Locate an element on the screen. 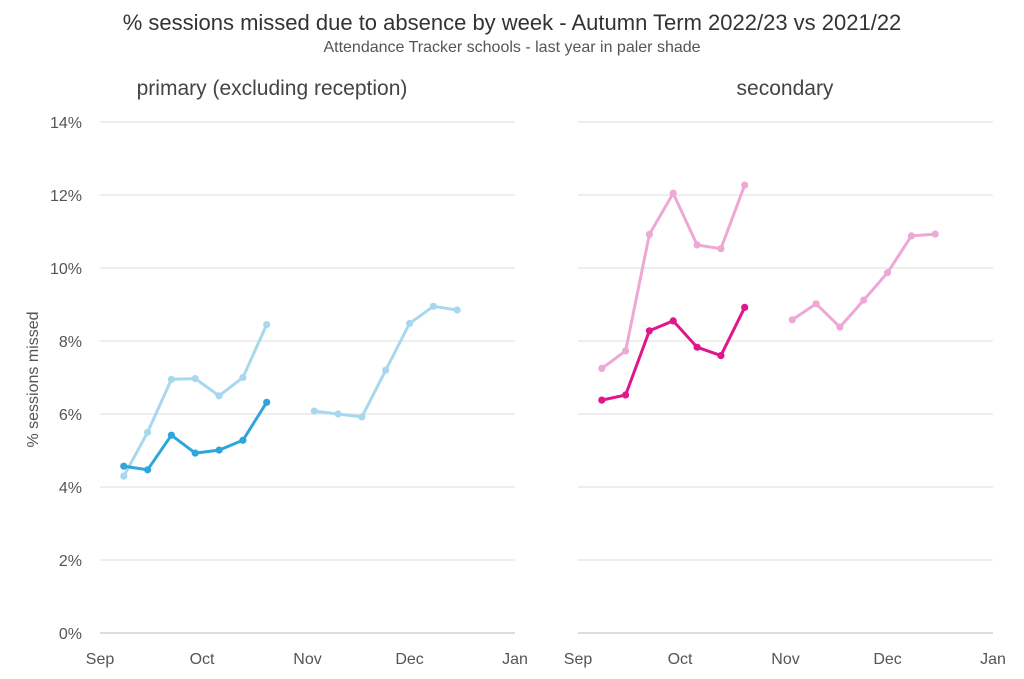 This screenshot has height=679, width=1024. y-tick-label: 12% is located at coordinates (66, 196).